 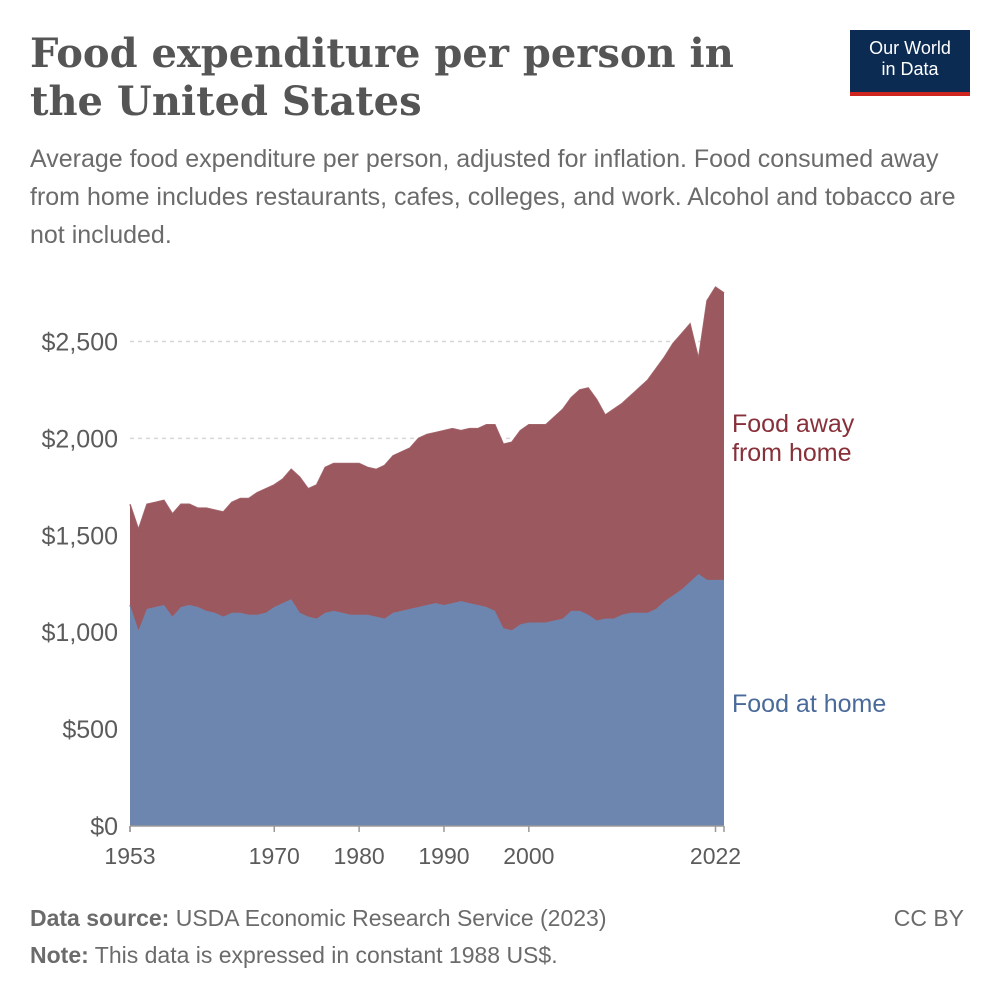 What do you see at coordinates (715, 856) in the screenshot?
I see `x-tick-label: 2022` at bounding box center [715, 856].